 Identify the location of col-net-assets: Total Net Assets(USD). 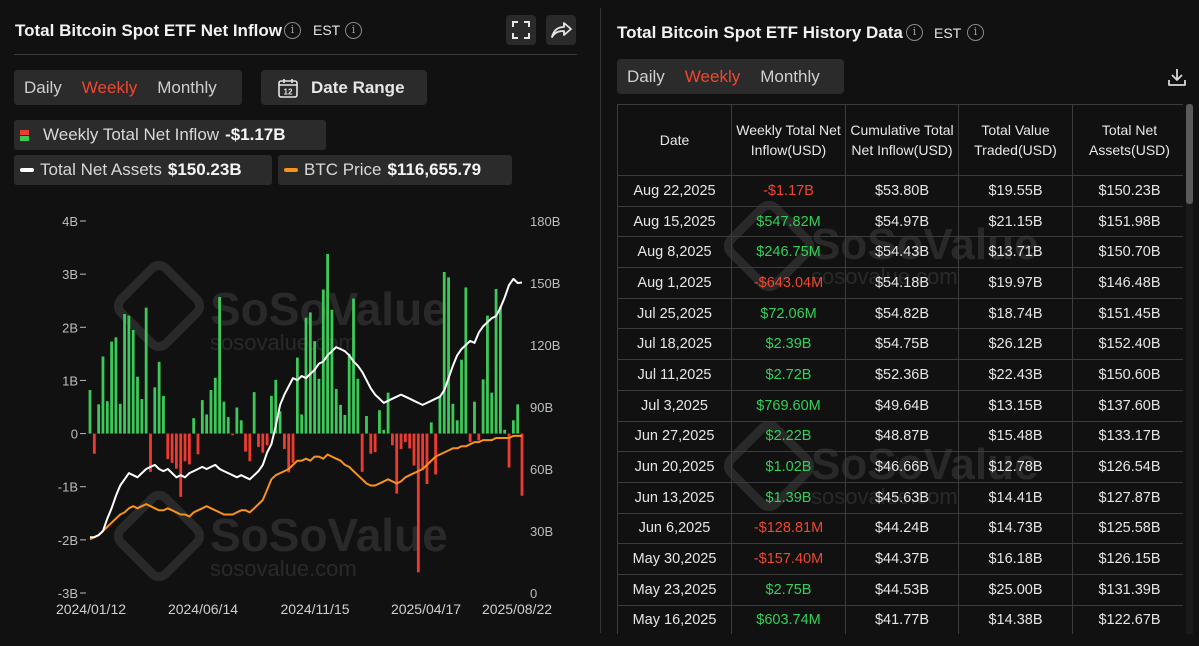
(1127, 140).